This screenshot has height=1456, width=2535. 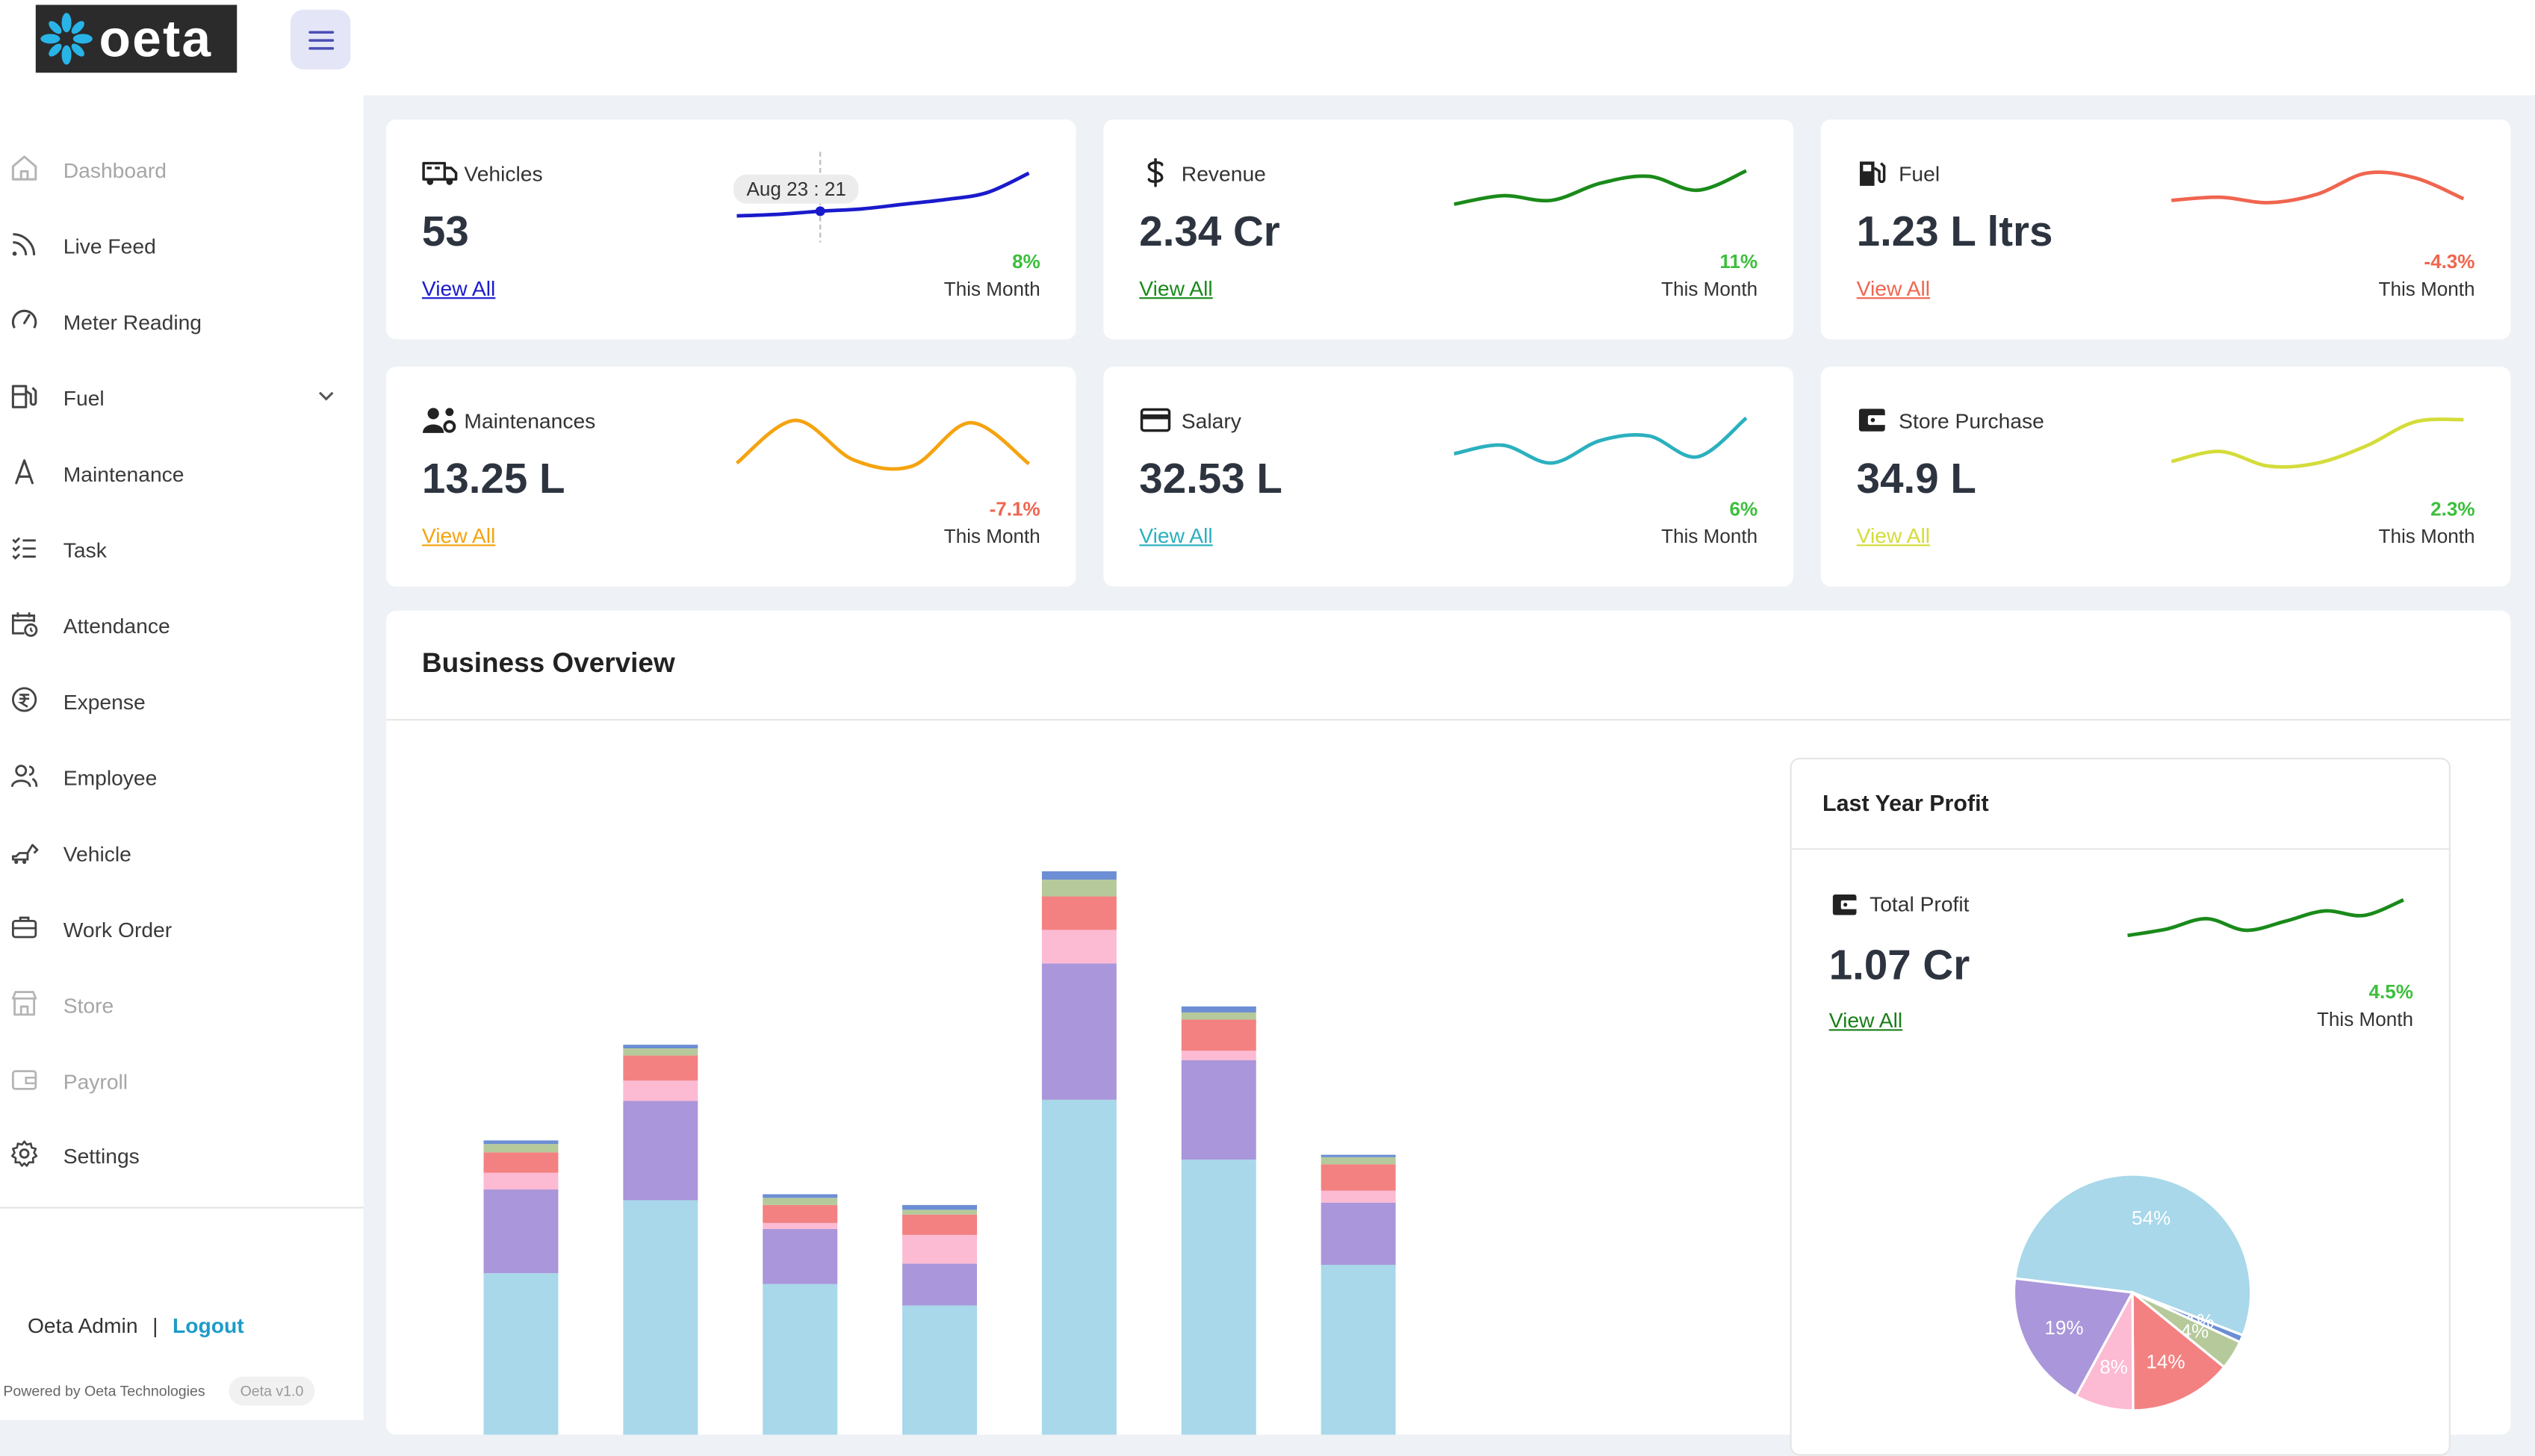 What do you see at coordinates (104, 1391) in the screenshot?
I see `powered-by-text: Powered by Oeta Technologies` at bounding box center [104, 1391].